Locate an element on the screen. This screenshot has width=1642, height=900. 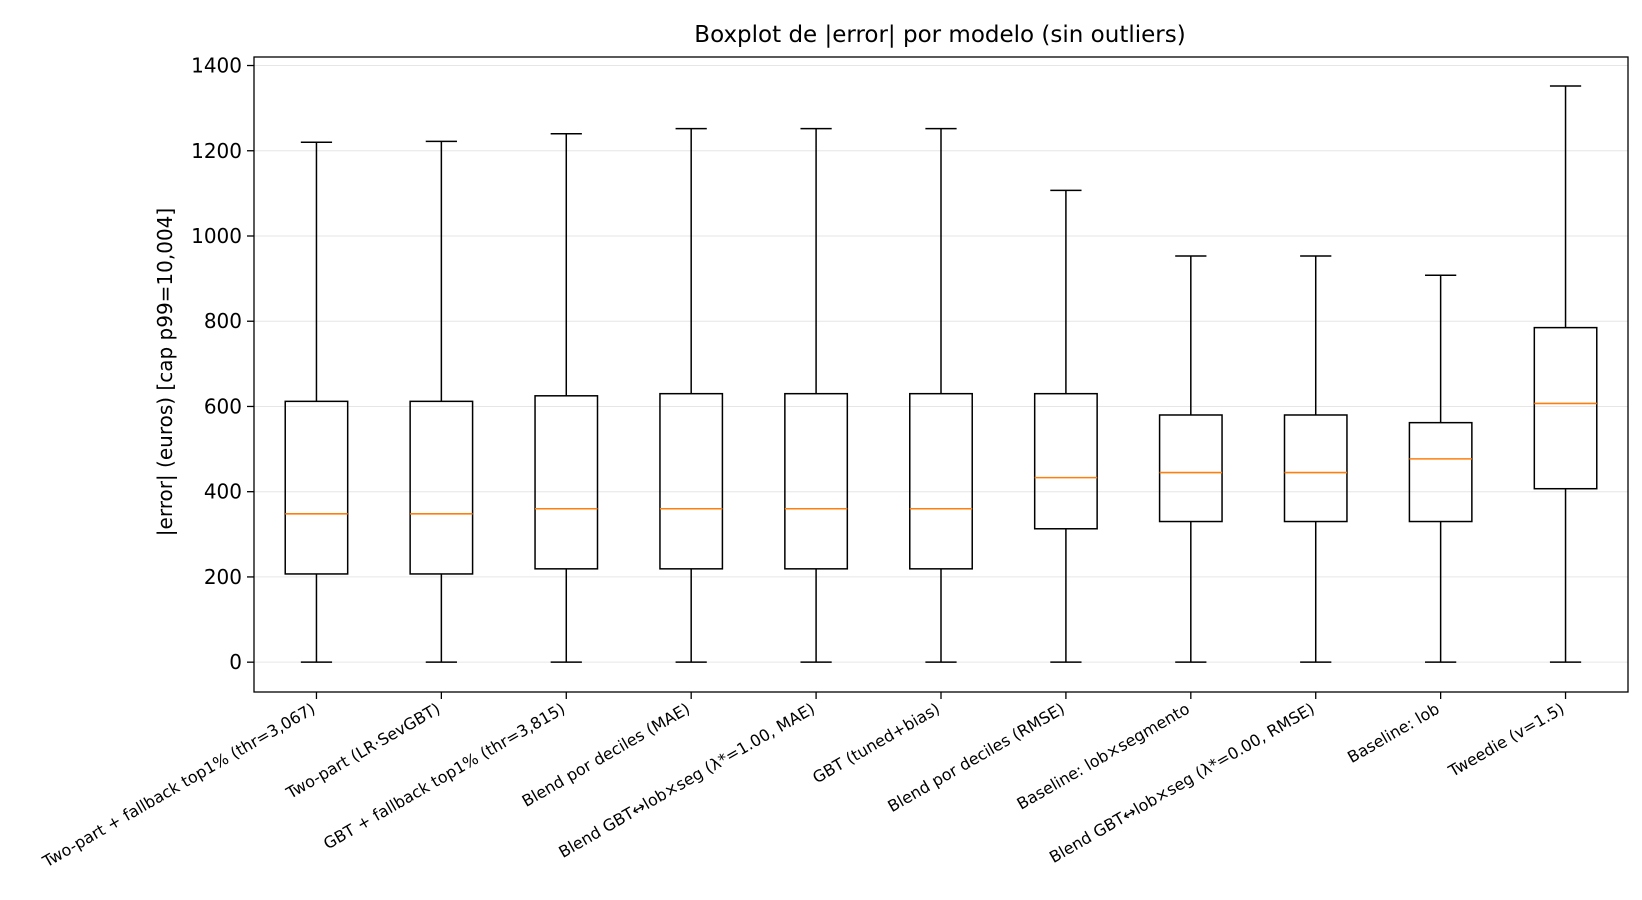
y-tick-label: 200 is located at coordinates (223, 577).